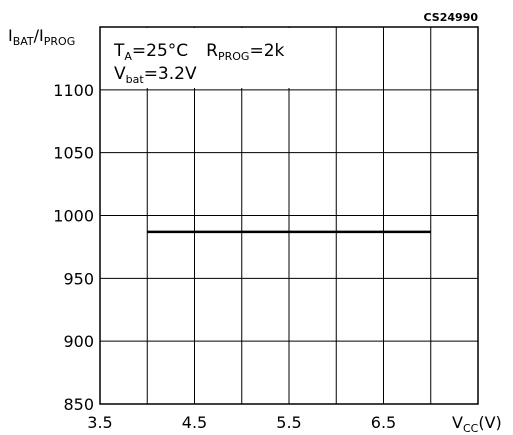  Describe the element at coordinates (78, 278) in the screenshot. I see `y-tick-label: 950` at that location.